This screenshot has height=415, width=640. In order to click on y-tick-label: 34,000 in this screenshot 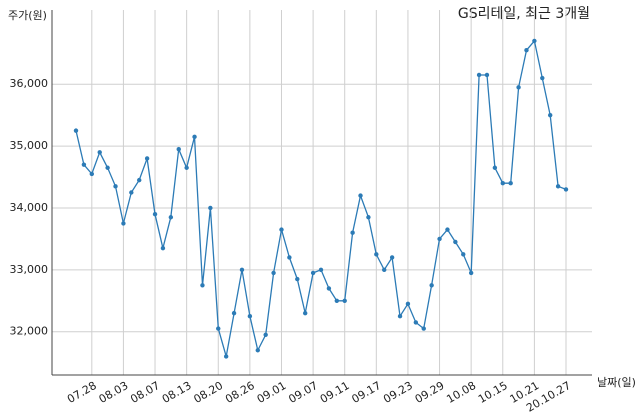, I will do `click(29, 207)`.